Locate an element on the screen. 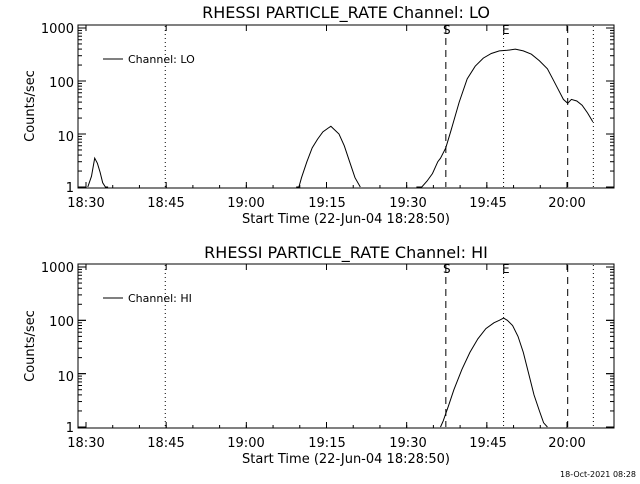 The height and width of the screenshot is (484, 640). panel-hi-xtick-2000: 20:00 is located at coordinates (566, 443).